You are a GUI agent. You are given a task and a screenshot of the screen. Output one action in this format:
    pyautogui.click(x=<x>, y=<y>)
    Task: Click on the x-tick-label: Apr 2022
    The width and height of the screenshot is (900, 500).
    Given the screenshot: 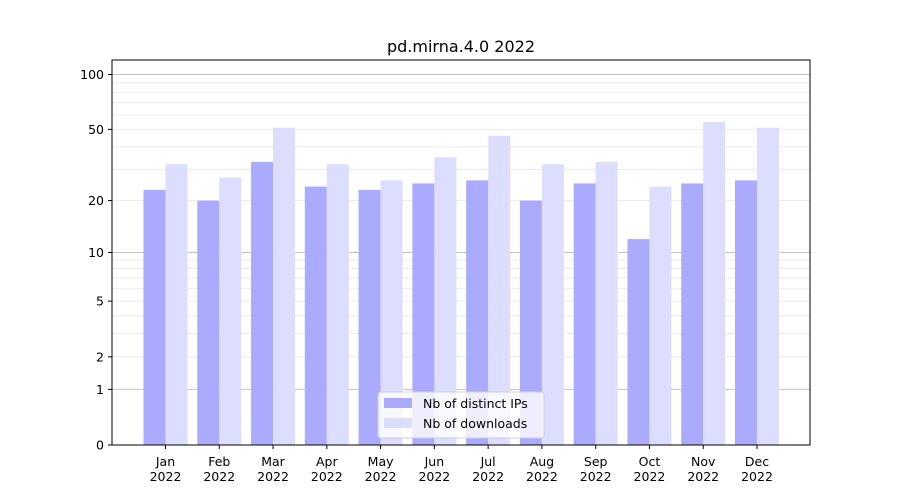 What is the action you would take?
    pyautogui.click(x=327, y=469)
    